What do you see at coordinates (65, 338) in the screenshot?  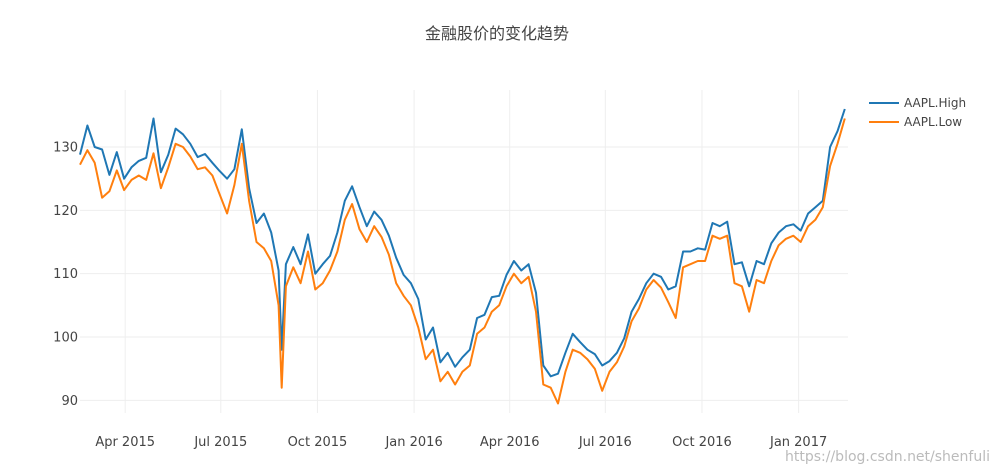 I see `y-tick-label: 100` at bounding box center [65, 338].